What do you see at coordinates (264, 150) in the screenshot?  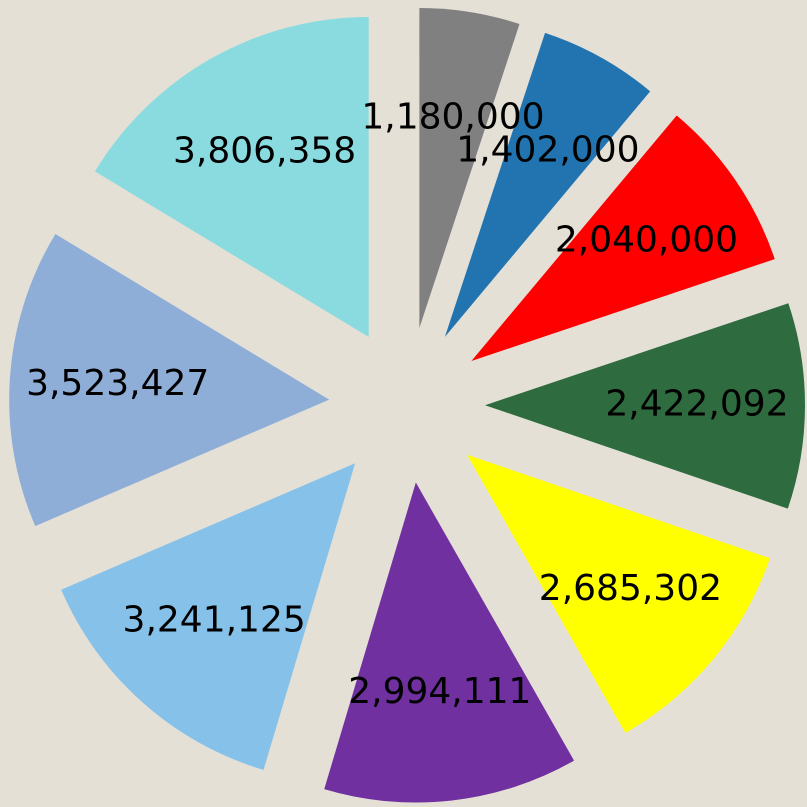 I see `slice-label: 3,806,358` at bounding box center [264, 150].